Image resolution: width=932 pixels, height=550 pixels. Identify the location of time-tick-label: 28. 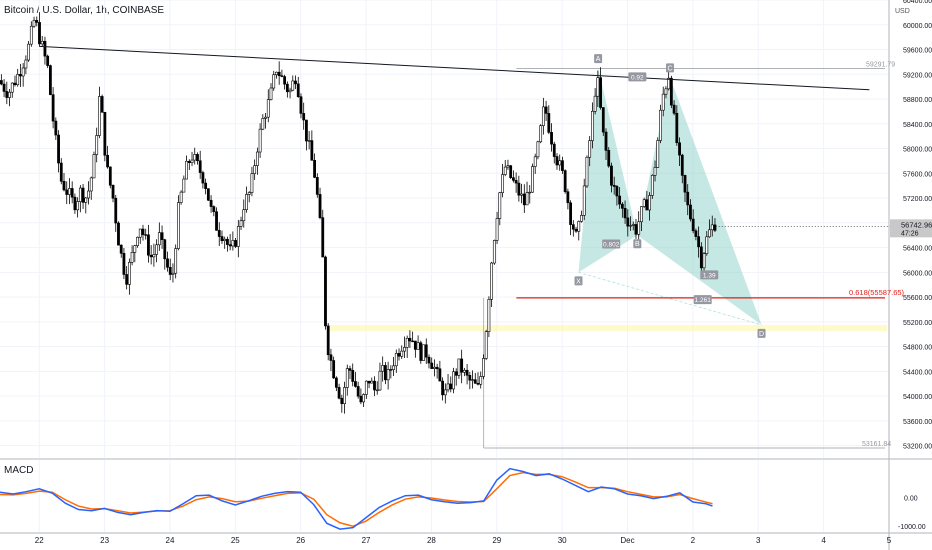
(431, 540).